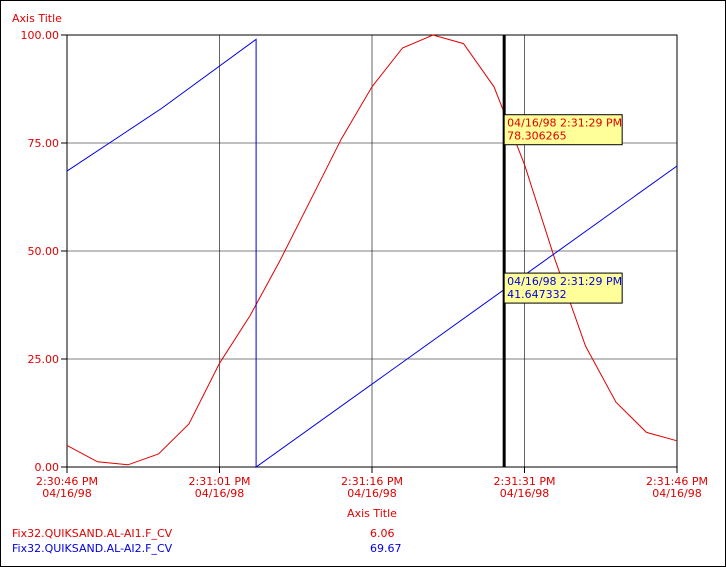 The height and width of the screenshot is (567, 726). What do you see at coordinates (44, 359) in the screenshot?
I see `y-tick-label: 25.00` at bounding box center [44, 359].